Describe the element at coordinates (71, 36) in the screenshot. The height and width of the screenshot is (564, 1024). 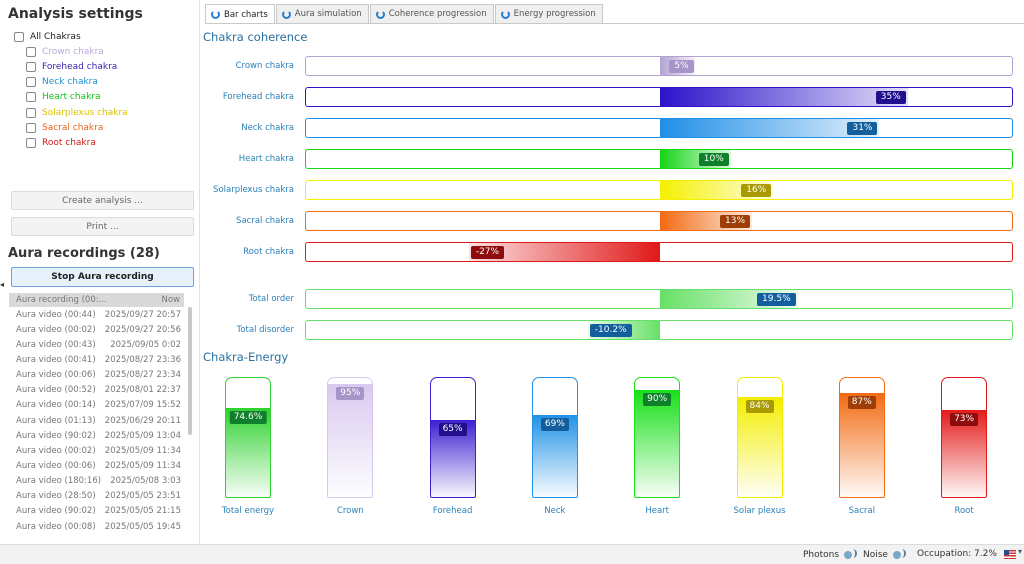
I see `checkbox-all-chakras: All Chakras` at that location.